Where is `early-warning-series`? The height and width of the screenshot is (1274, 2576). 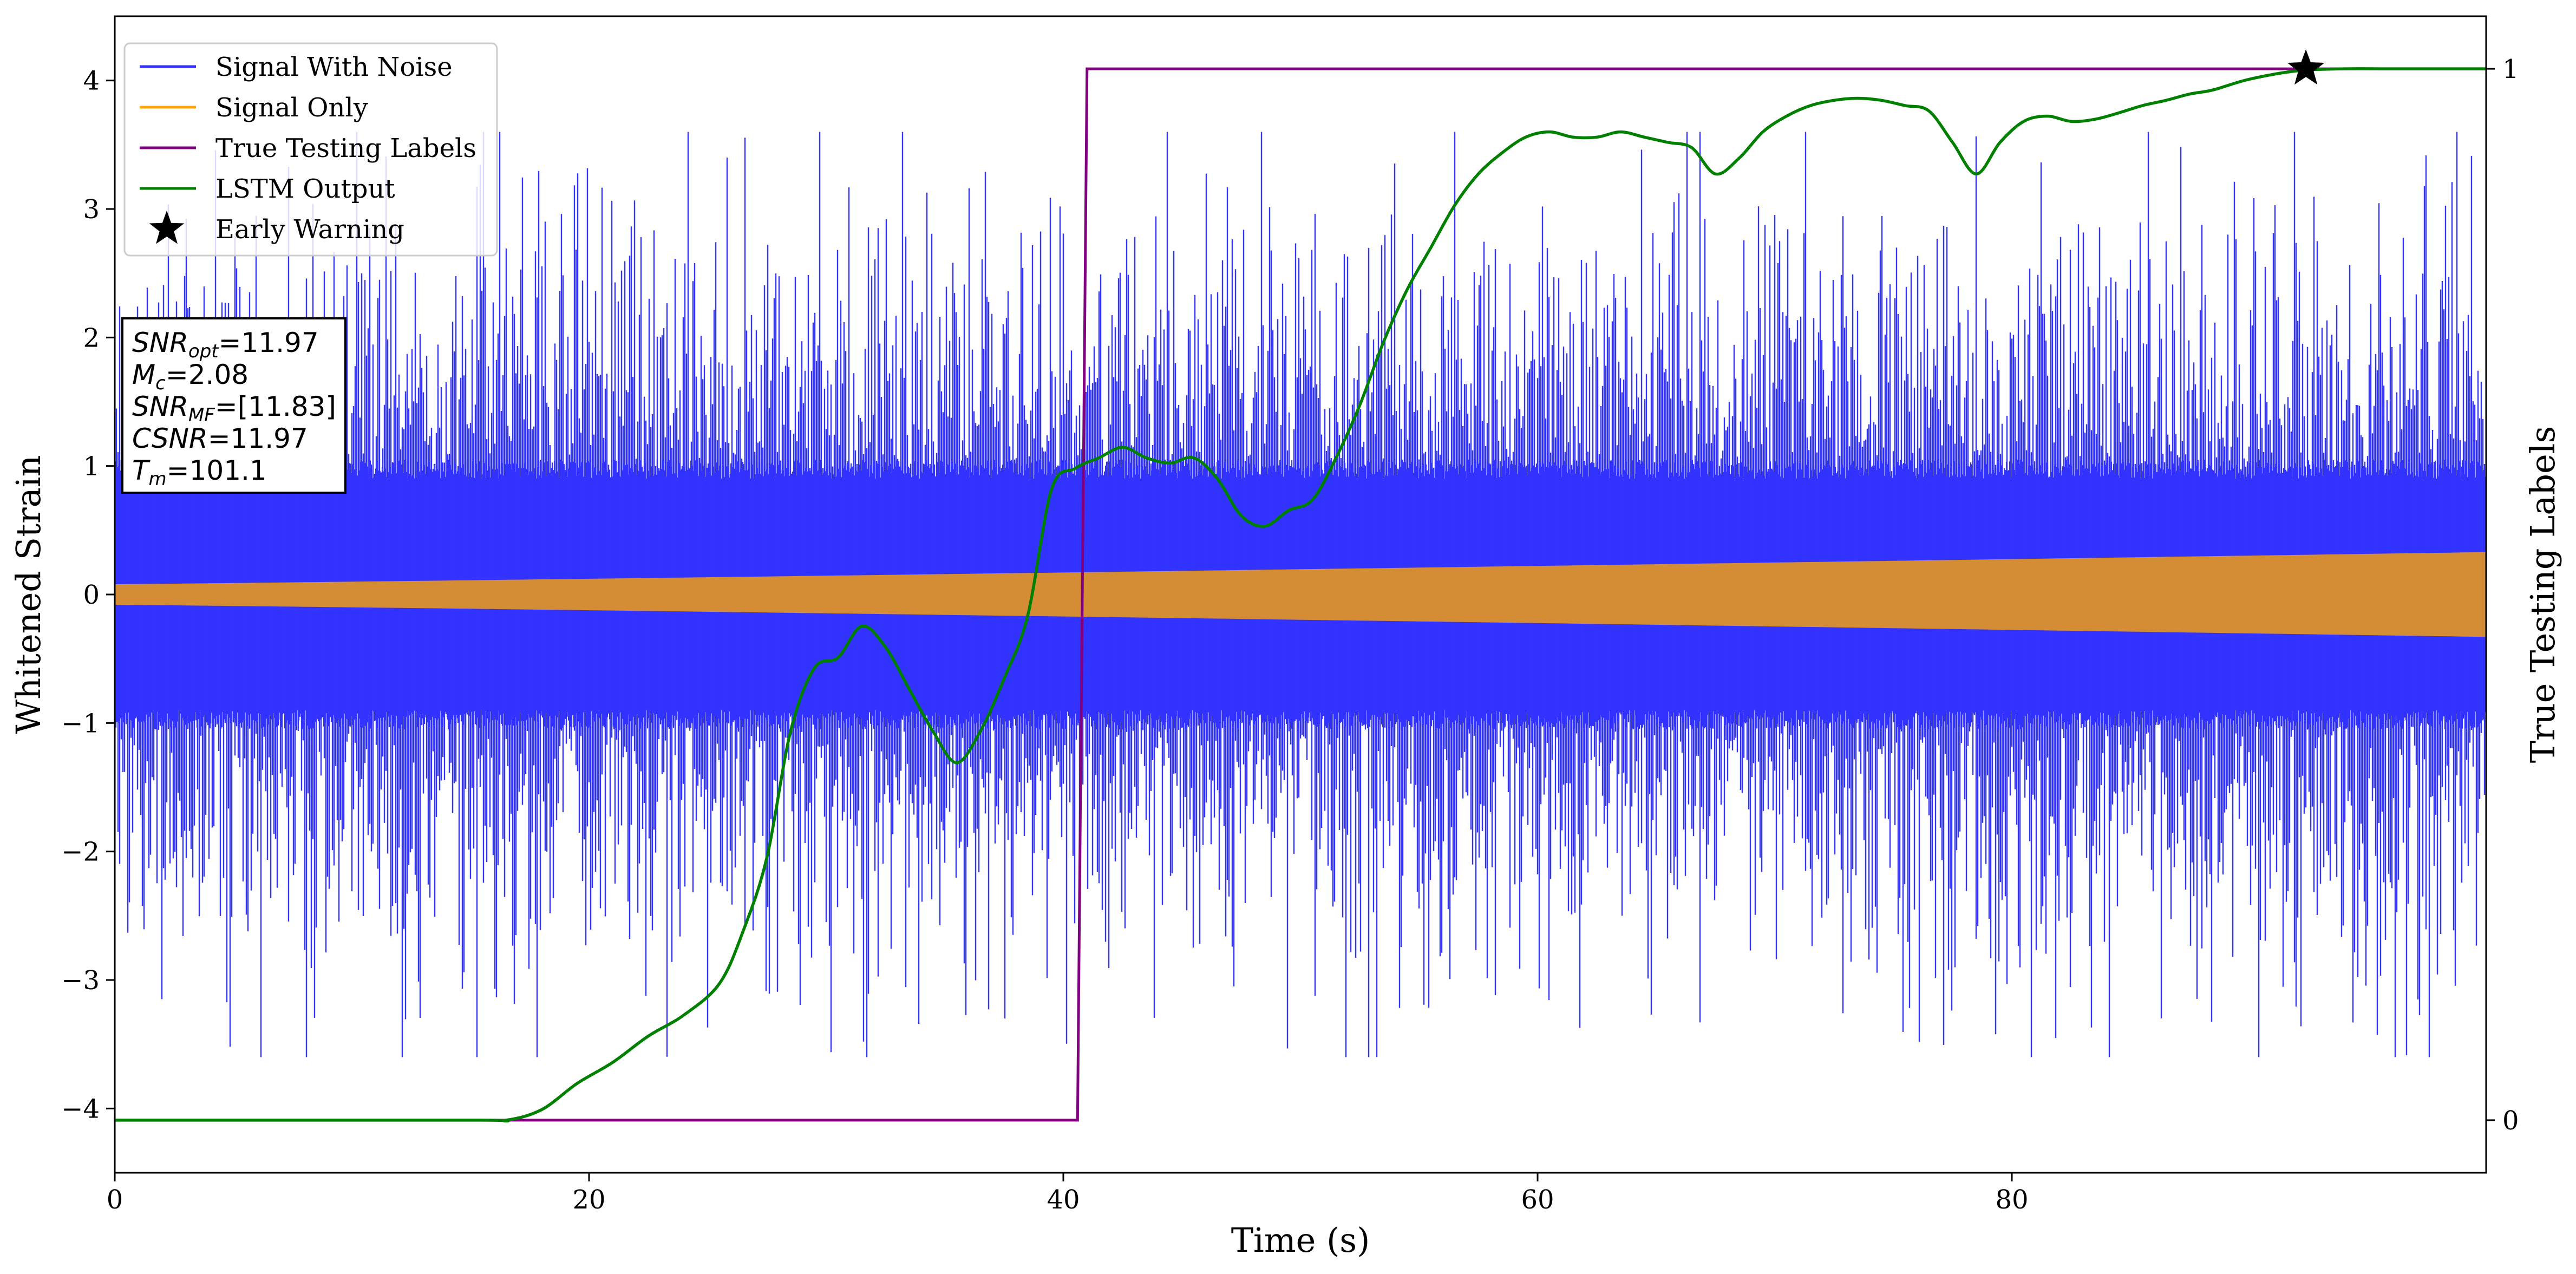 early-warning-series is located at coordinates (2306, 67).